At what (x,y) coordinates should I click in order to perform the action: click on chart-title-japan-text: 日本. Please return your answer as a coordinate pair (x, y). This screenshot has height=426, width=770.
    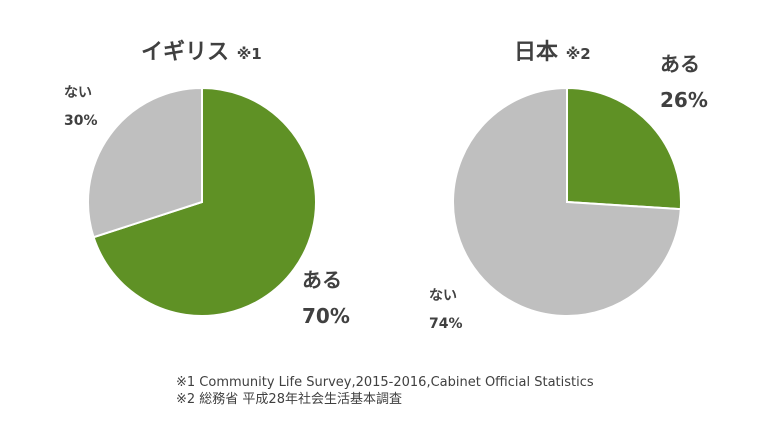
    Looking at the image, I should click on (536, 52).